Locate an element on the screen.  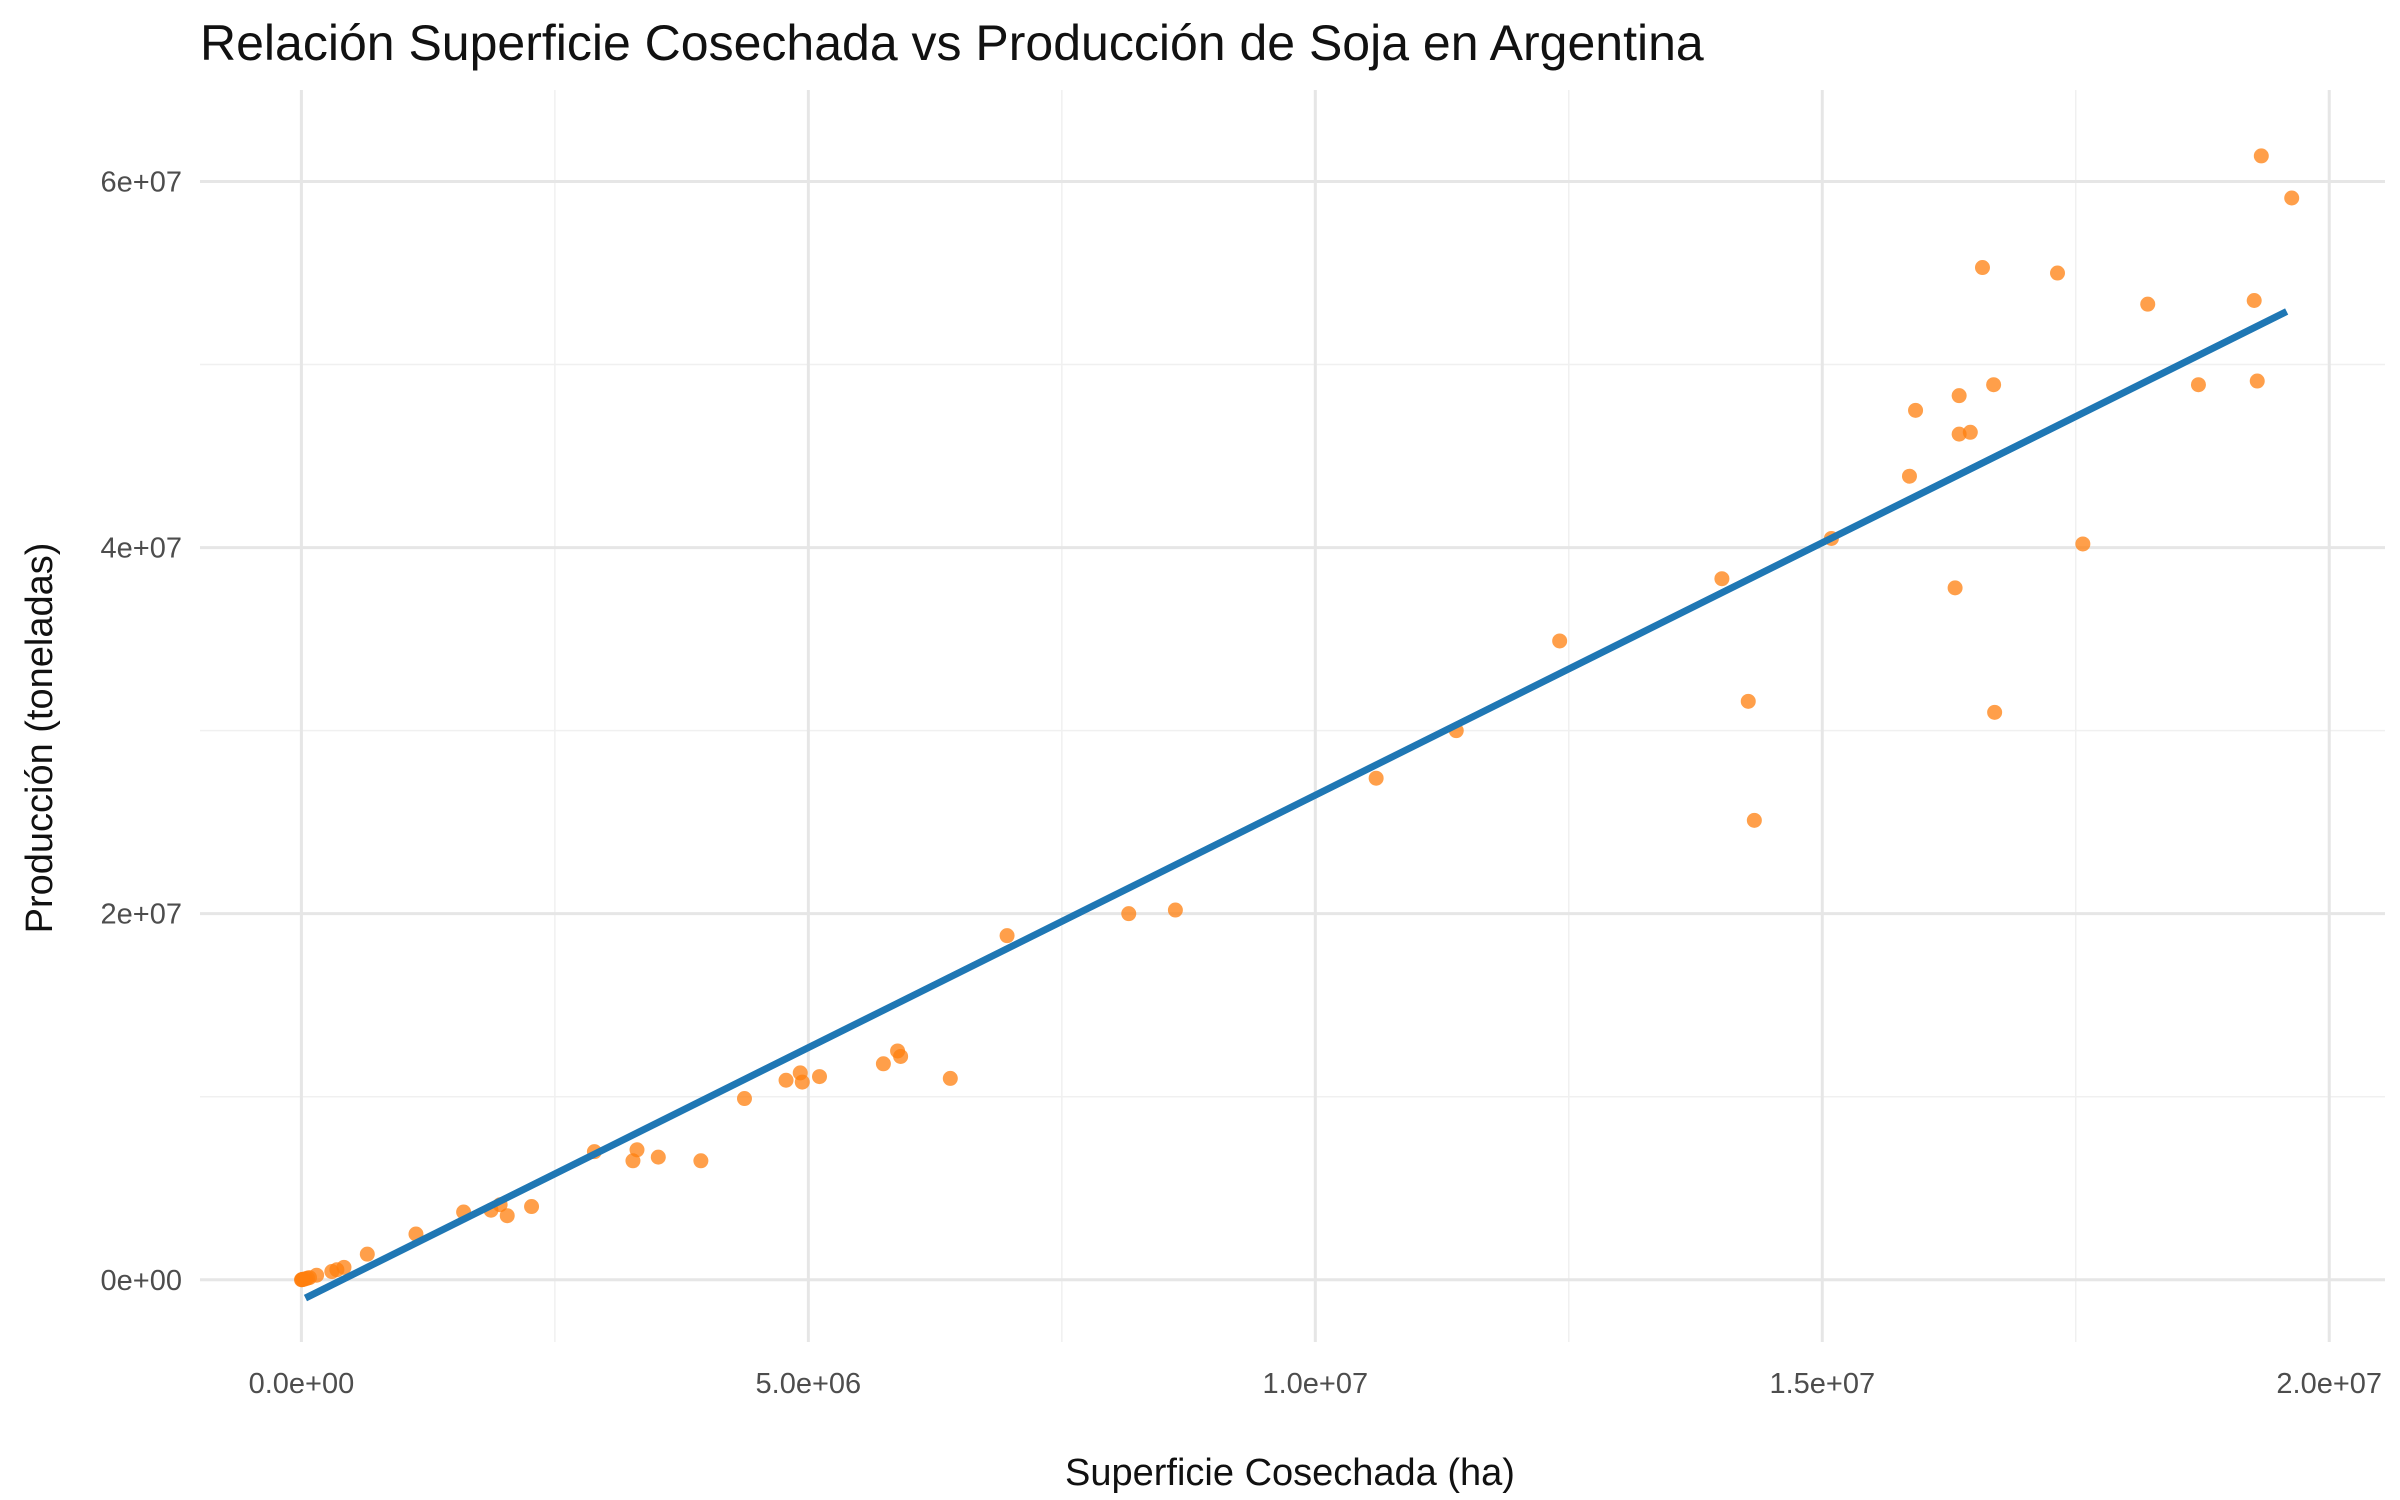
x-tick-label: 0.0e+00 is located at coordinates (302, 1384).